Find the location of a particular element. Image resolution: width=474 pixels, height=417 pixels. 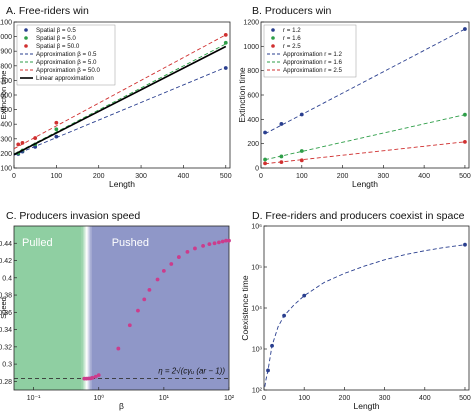

y-tick-label: 0 is located at coordinates (257, 169).